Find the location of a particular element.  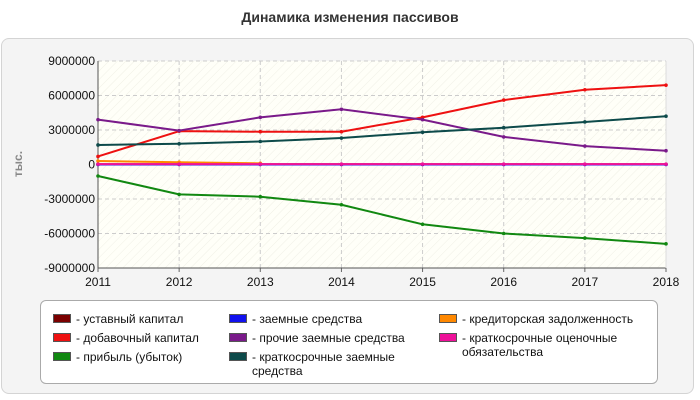

legend-label: - заемные средства is located at coordinates (307, 319).